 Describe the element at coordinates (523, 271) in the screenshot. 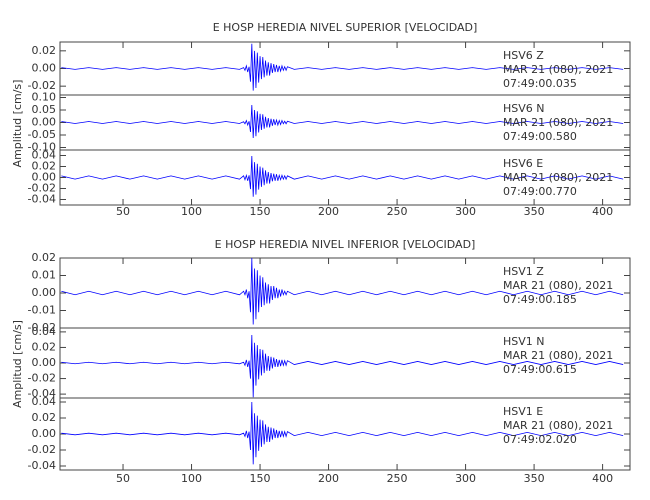

I see `station-label: HSV1 Z` at that location.